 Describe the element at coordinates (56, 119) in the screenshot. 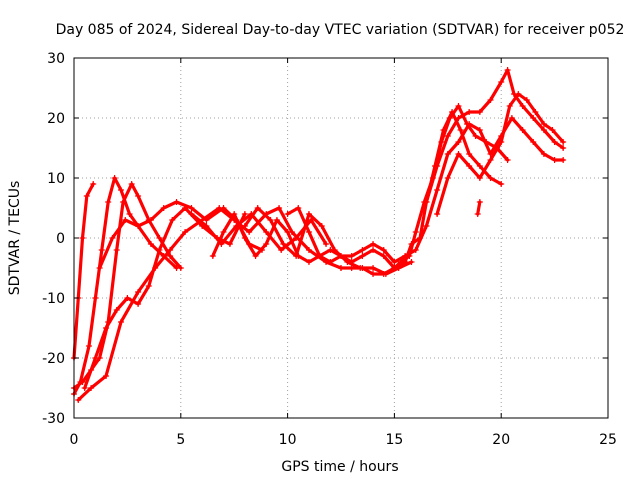

I see `y-tick-label: 20` at that location.